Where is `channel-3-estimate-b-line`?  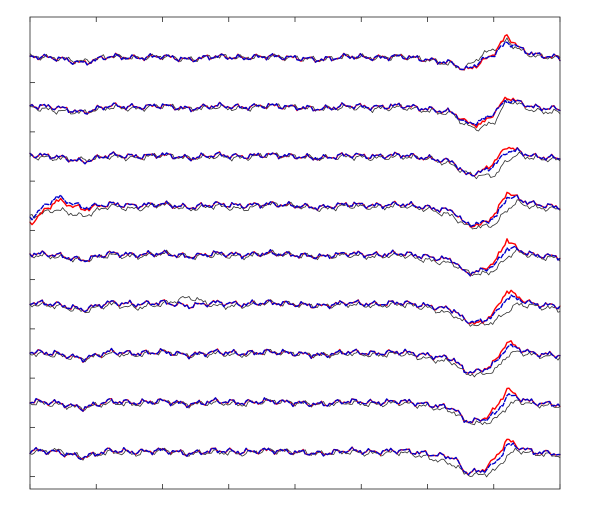
channel-3-estimate-b-line is located at coordinates (295, 162).